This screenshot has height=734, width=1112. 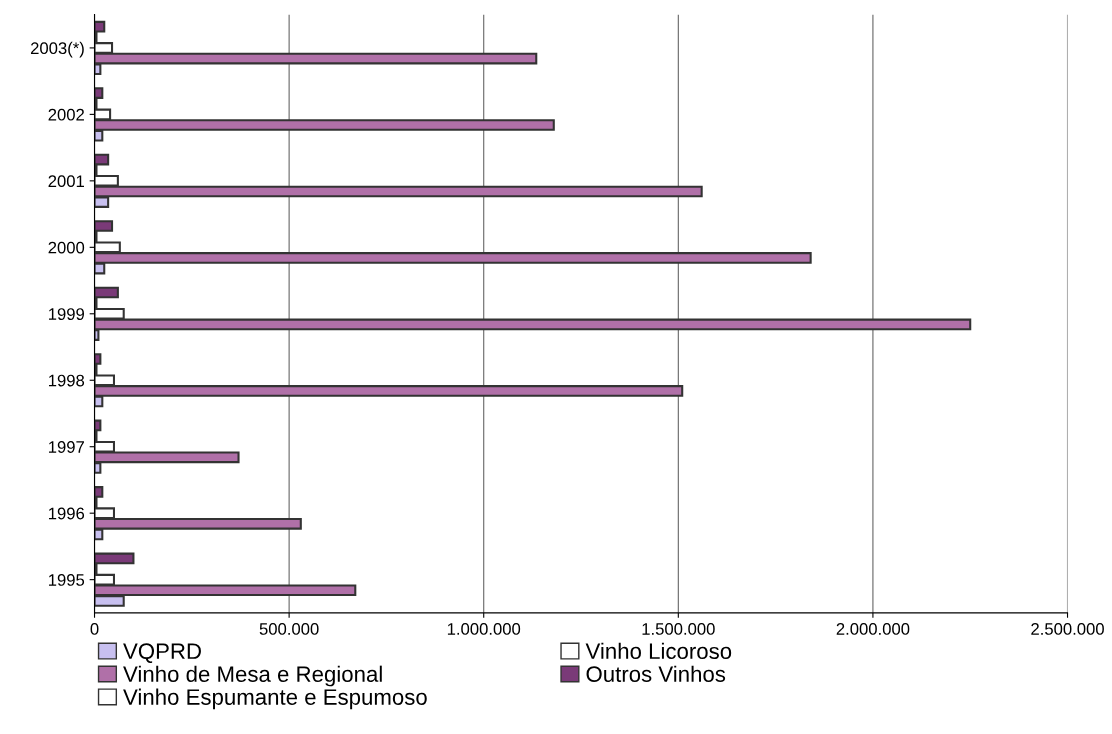 I want to click on legend-label: VQPRD, so click(x=162, y=653).